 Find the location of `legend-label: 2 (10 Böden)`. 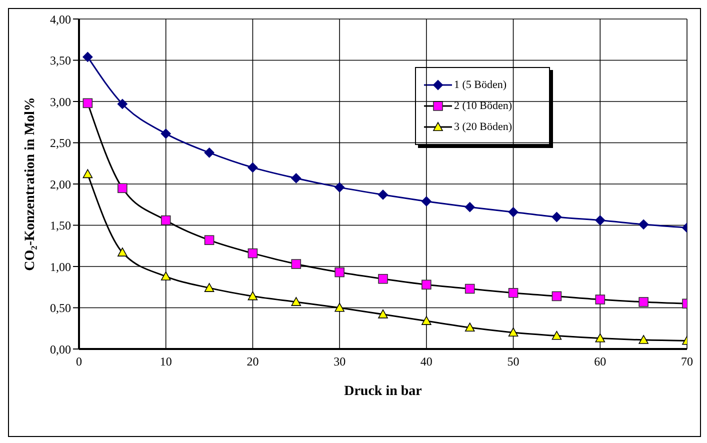

legend-label: 2 (10 Böden) is located at coordinates (483, 106).